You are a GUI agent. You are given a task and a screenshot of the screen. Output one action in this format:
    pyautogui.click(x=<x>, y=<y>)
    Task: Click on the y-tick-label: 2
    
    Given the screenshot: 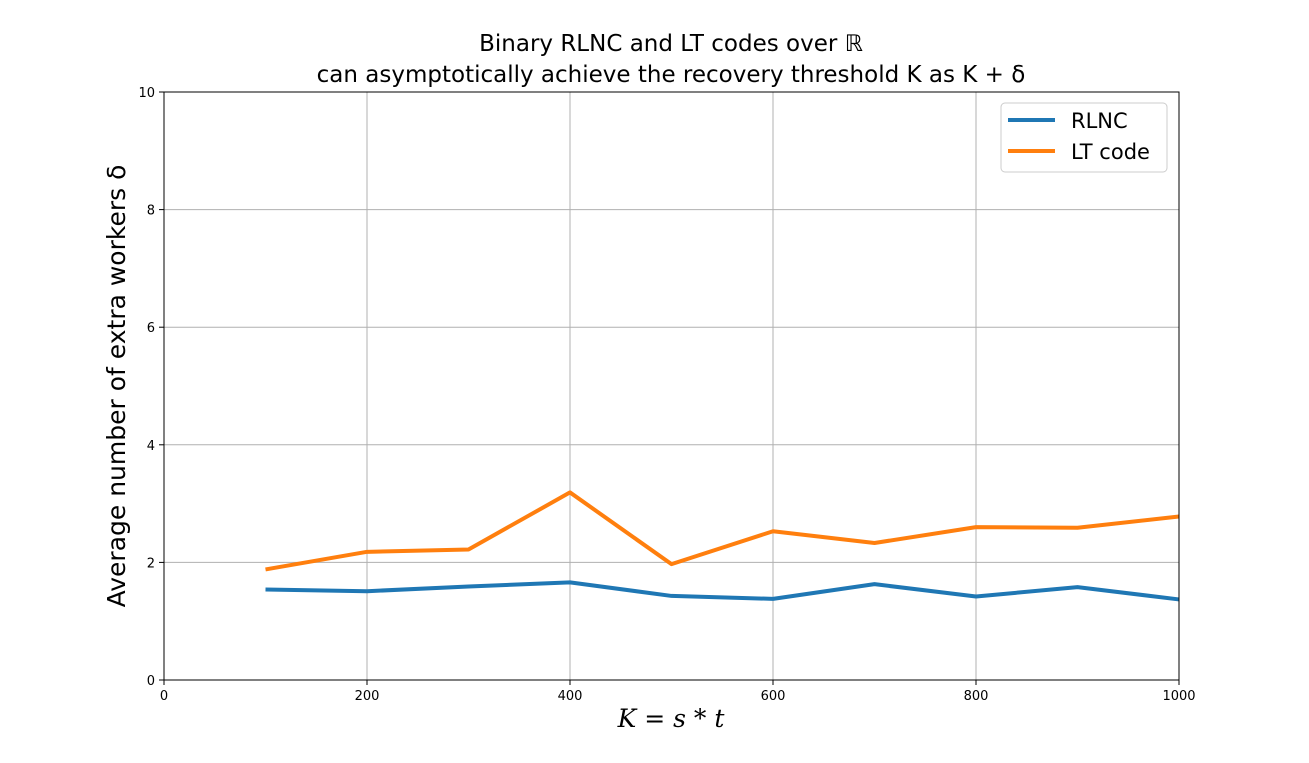 What is the action you would take?
    pyautogui.click(x=151, y=563)
    